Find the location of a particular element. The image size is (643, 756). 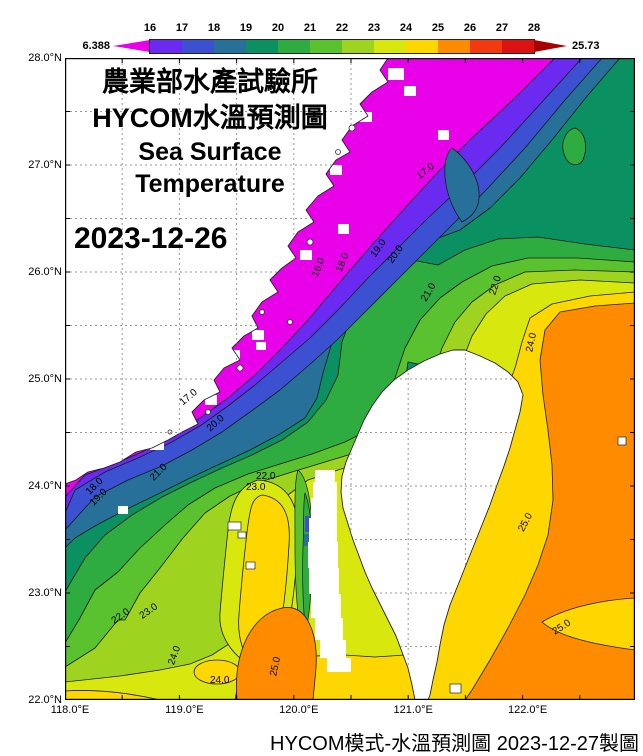

colorbar-tick-label: 27 is located at coordinates (502, 28).